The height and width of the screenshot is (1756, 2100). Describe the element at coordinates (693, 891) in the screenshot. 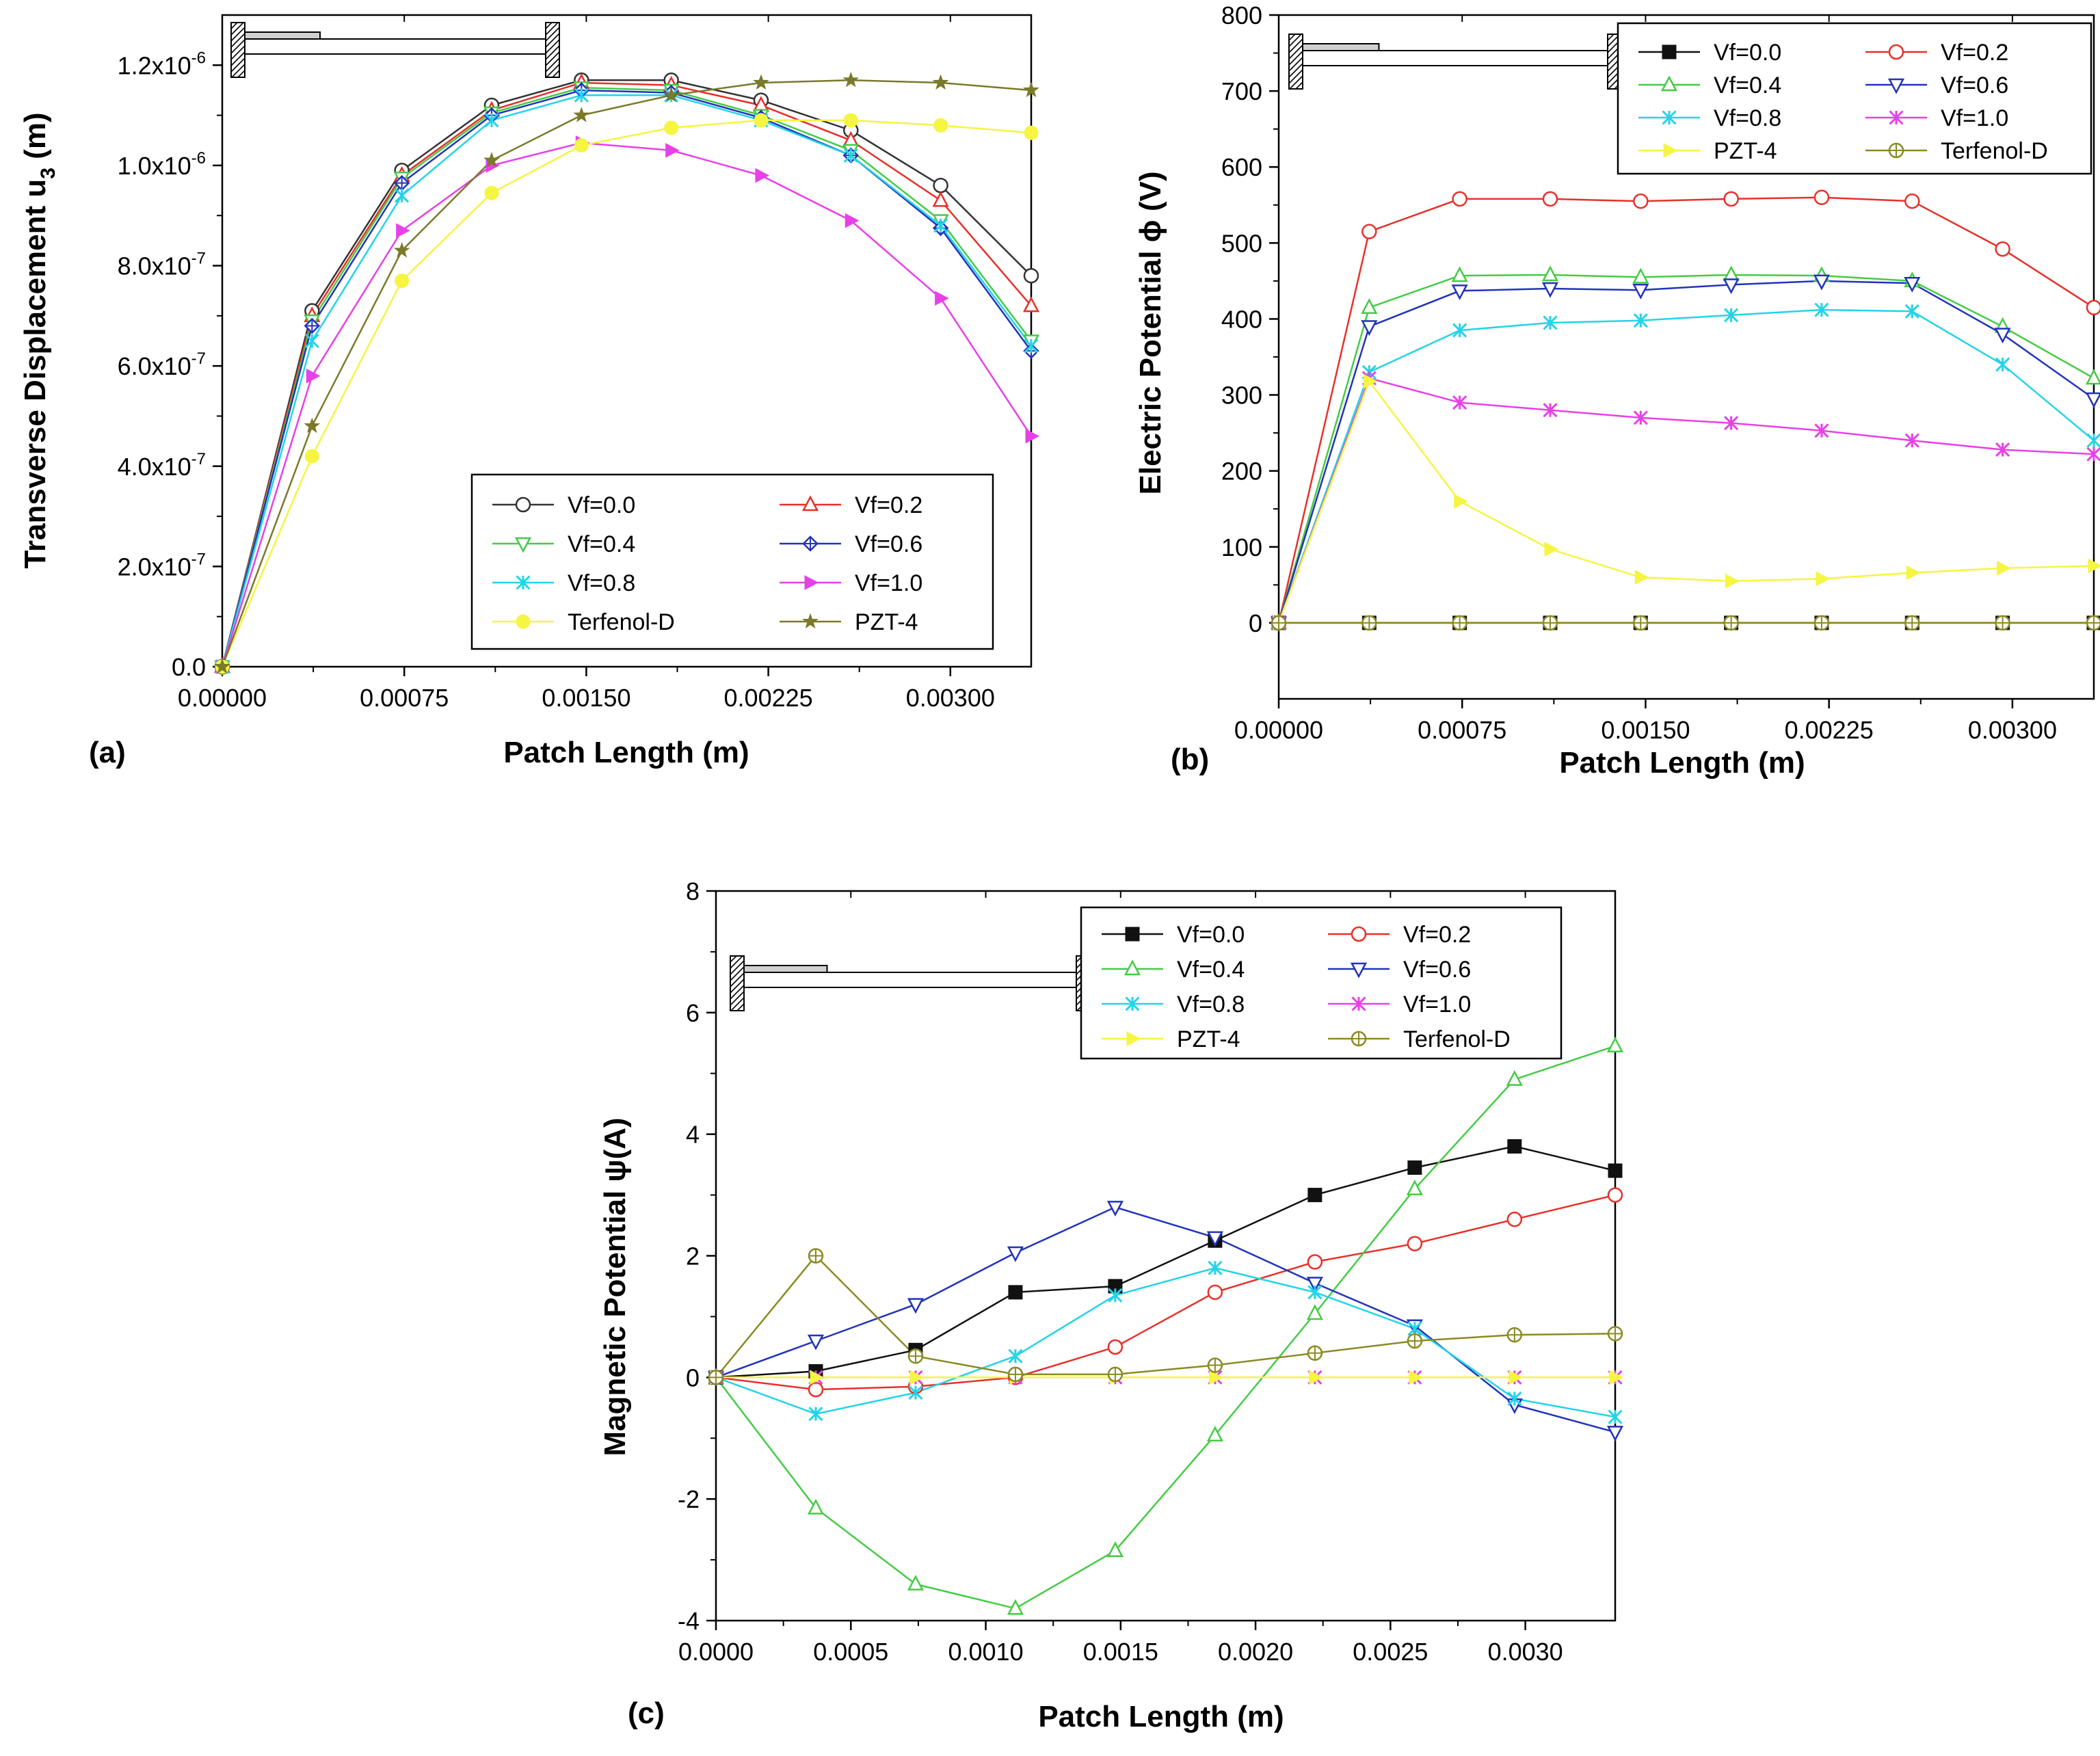

I see `y-tick-label: 8` at that location.